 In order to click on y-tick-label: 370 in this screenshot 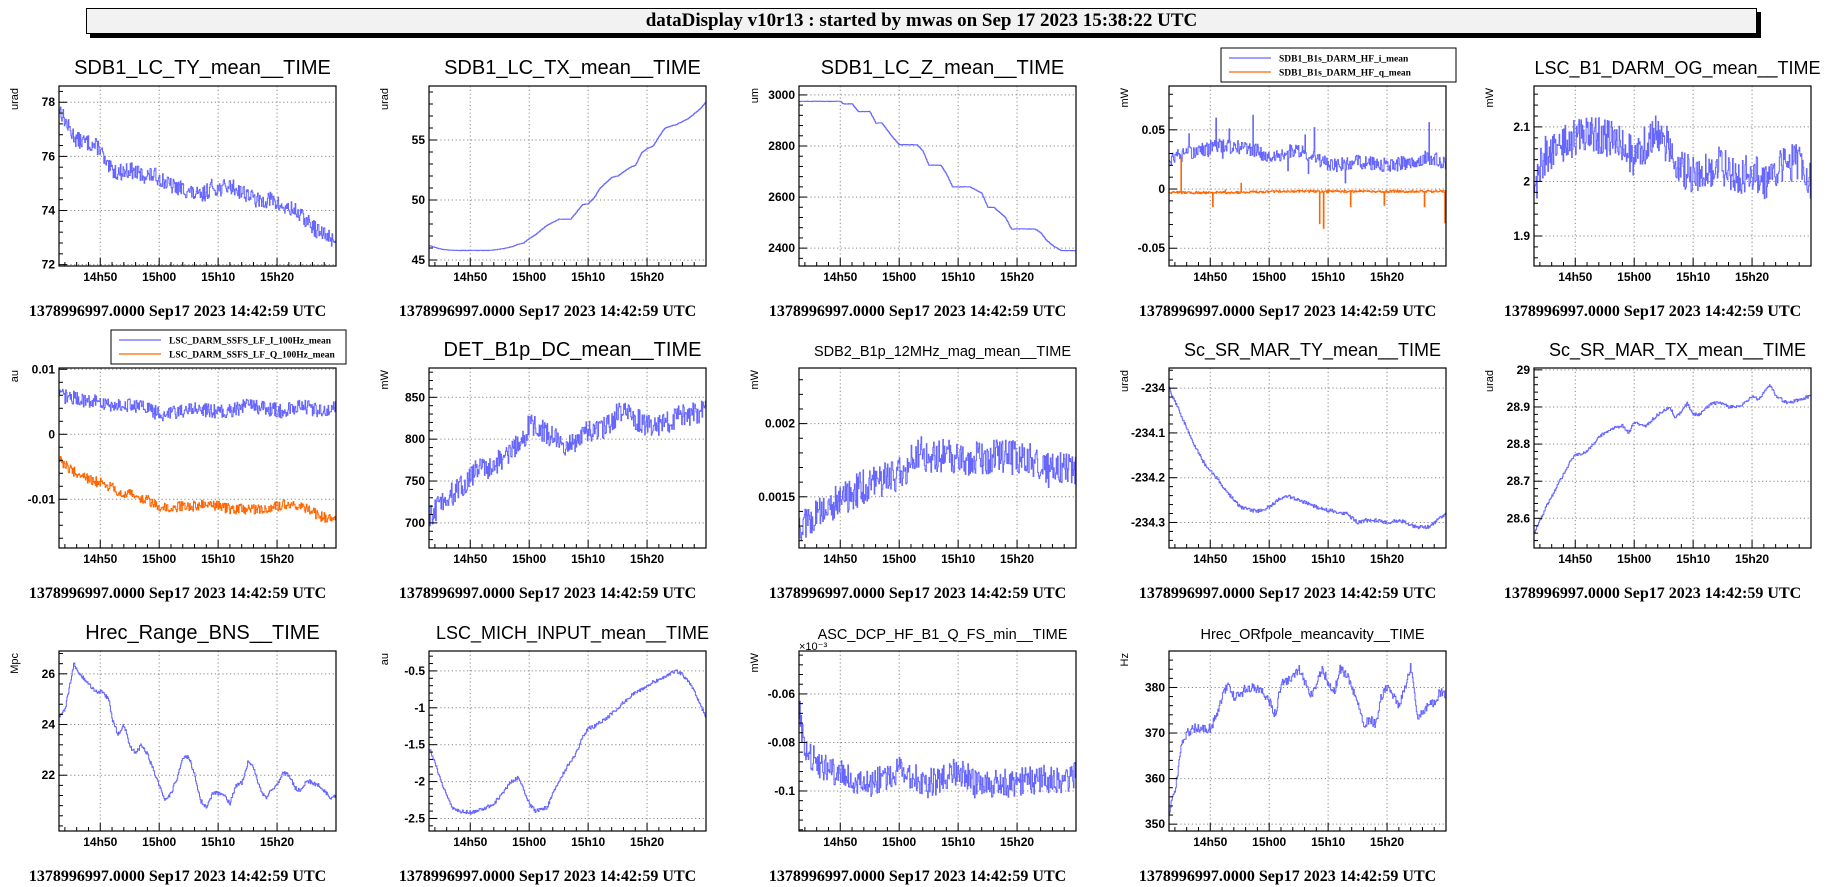, I will do `click(1155, 733)`.